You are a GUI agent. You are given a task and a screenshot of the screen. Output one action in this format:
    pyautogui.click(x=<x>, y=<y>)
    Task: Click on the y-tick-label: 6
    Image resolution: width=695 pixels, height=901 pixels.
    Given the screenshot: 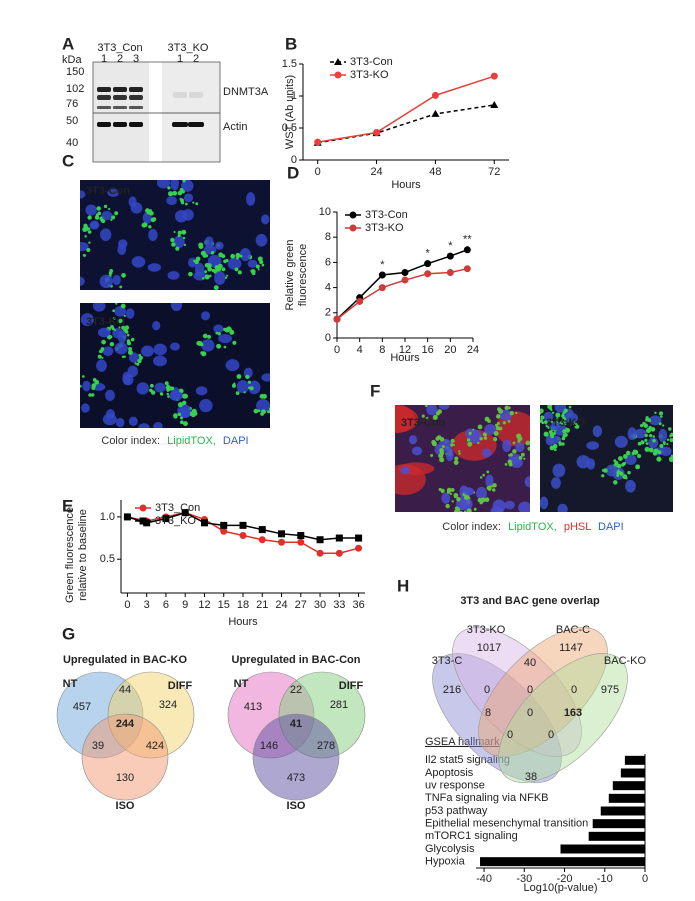 What is the action you would take?
    pyautogui.click(x=328, y=262)
    